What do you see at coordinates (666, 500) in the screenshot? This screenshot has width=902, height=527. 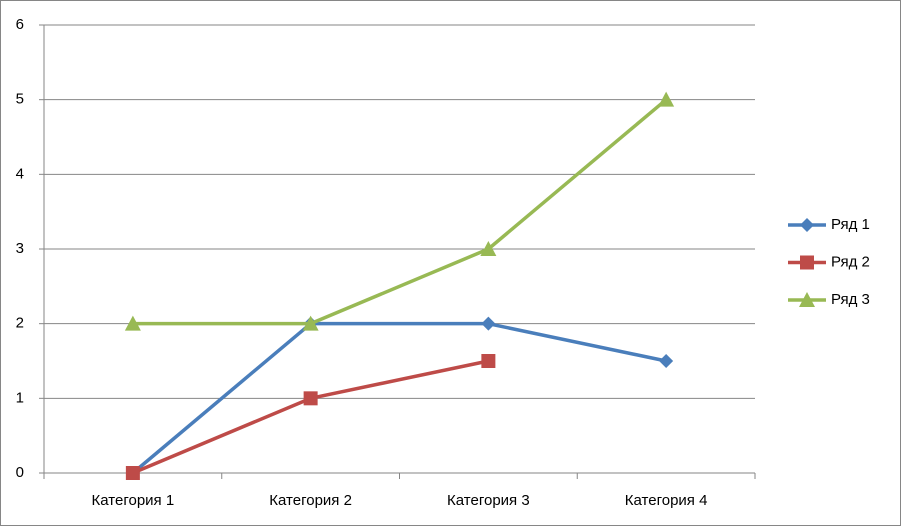 I see `x-tick-label: Категория 4` at bounding box center [666, 500].